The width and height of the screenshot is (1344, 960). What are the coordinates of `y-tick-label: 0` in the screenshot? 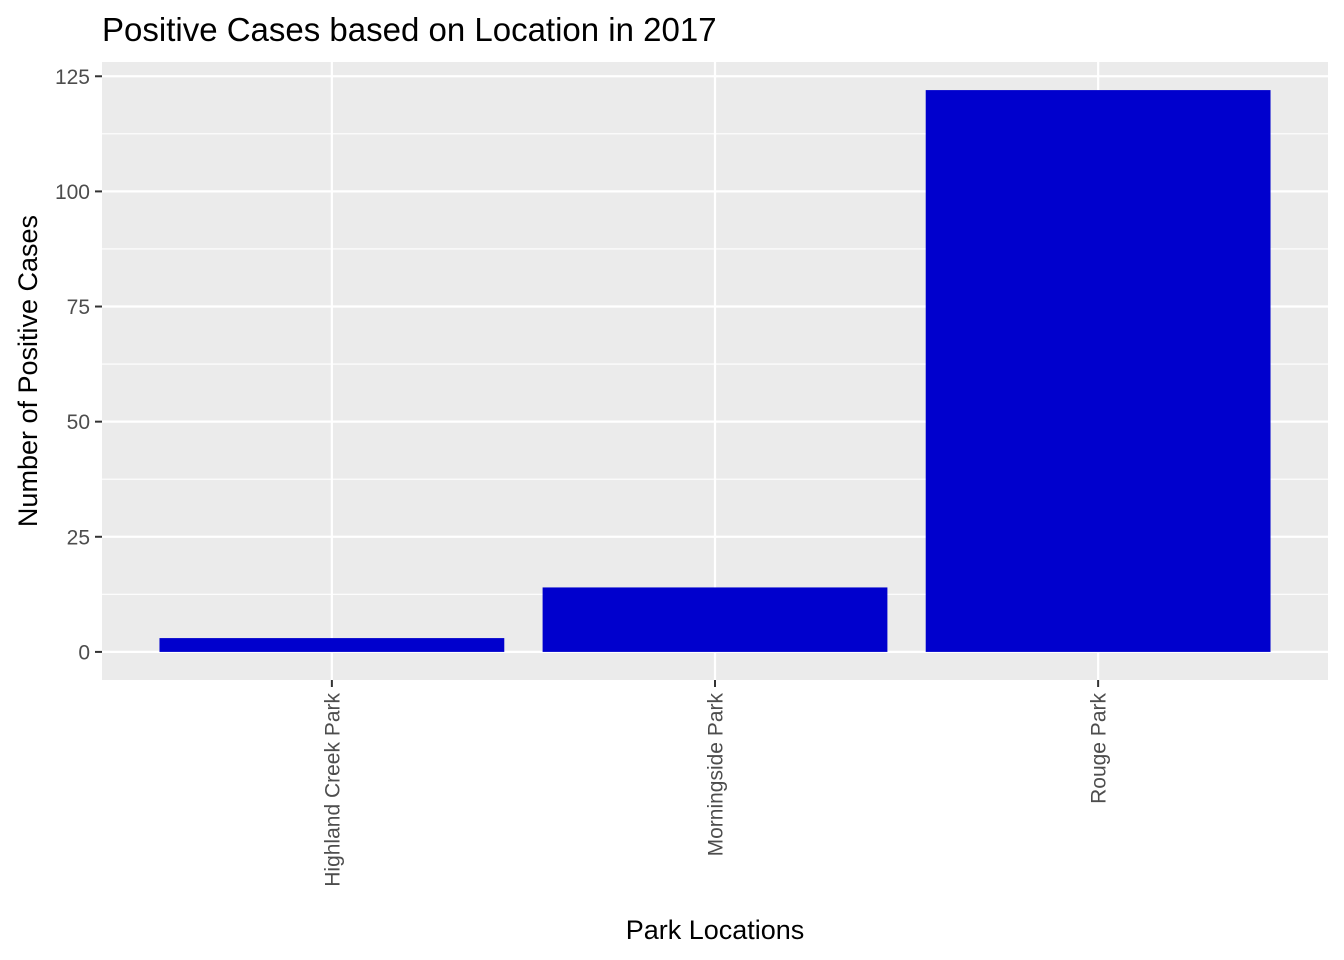 It's located at (84, 652).